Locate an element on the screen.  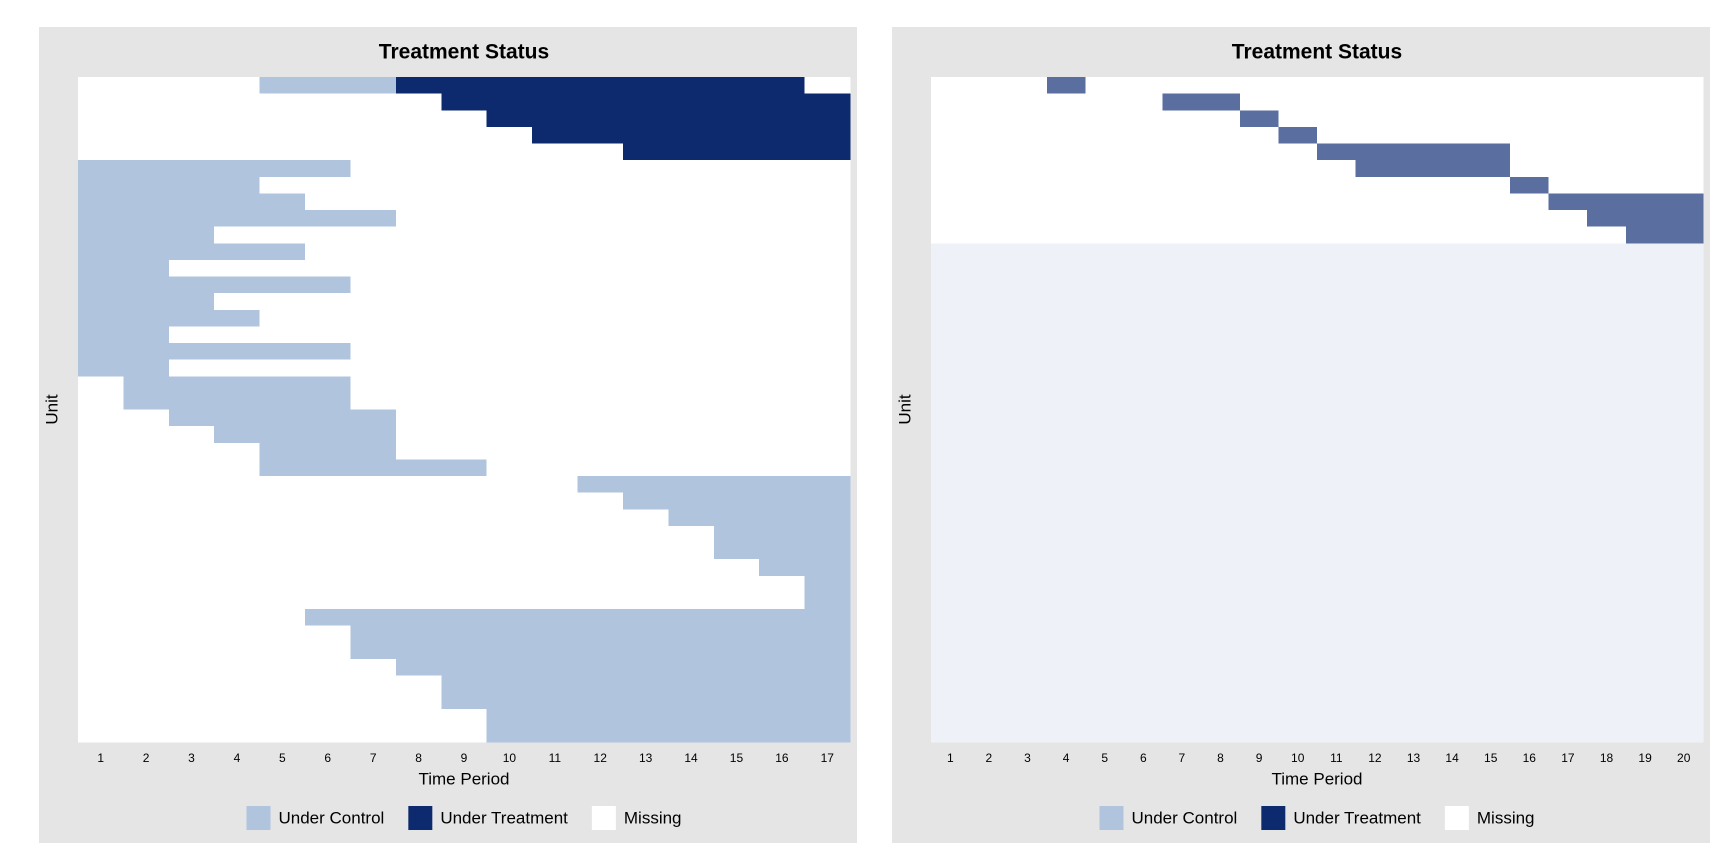
legend-label: Missing is located at coordinates (1506, 817).